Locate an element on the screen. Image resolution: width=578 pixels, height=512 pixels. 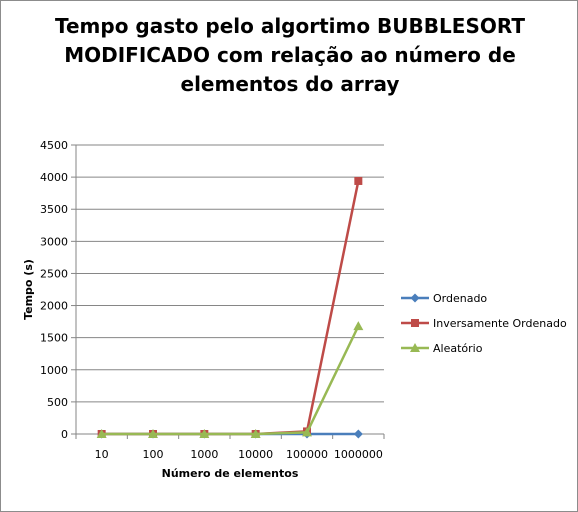
series-line is located at coordinates (230, 380).